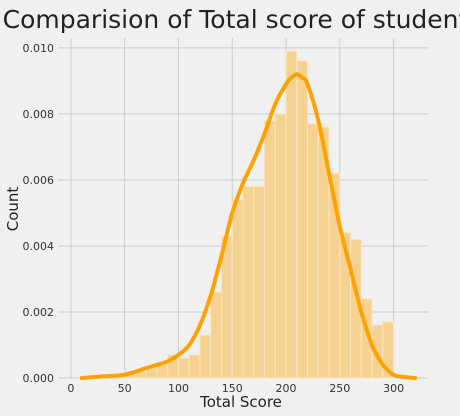 The image size is (460, 416). Describe the element at coordinates (39, 180) in the screenshot. I see `y-tick-label: 0.006` at that location.